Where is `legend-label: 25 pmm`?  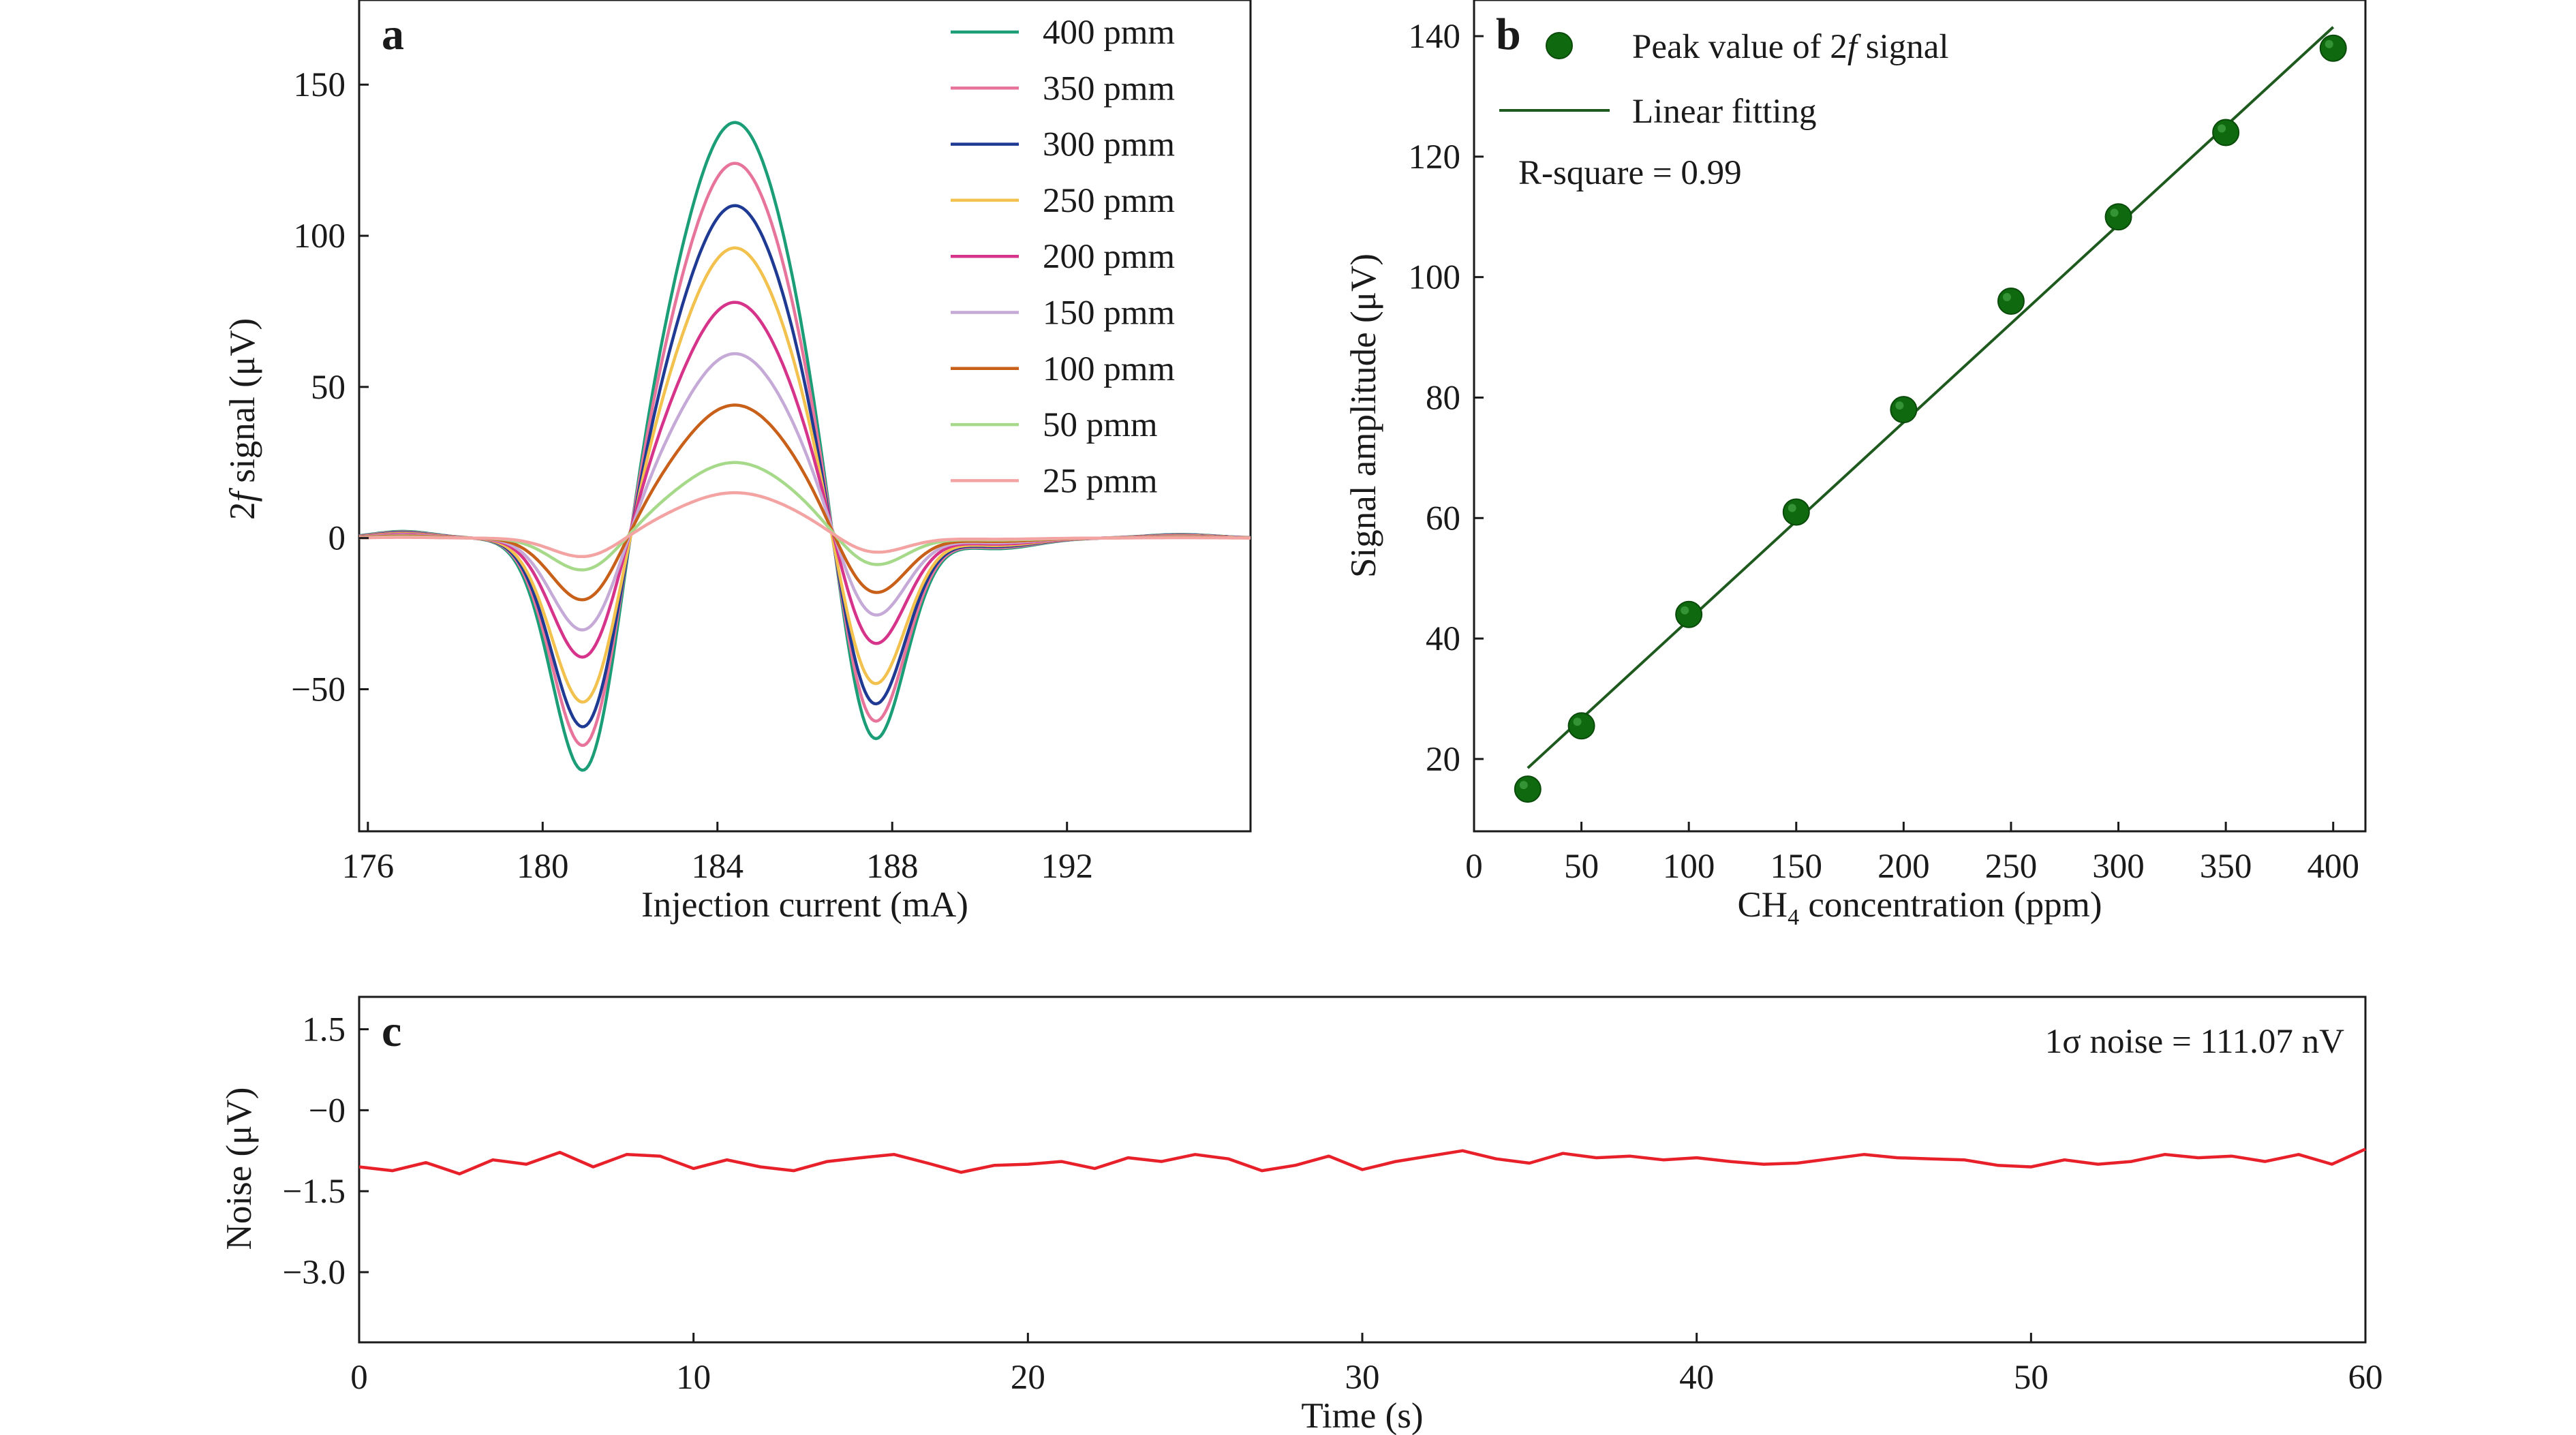
legend-label: 25 pmm is located at coordinates (1100, 481).